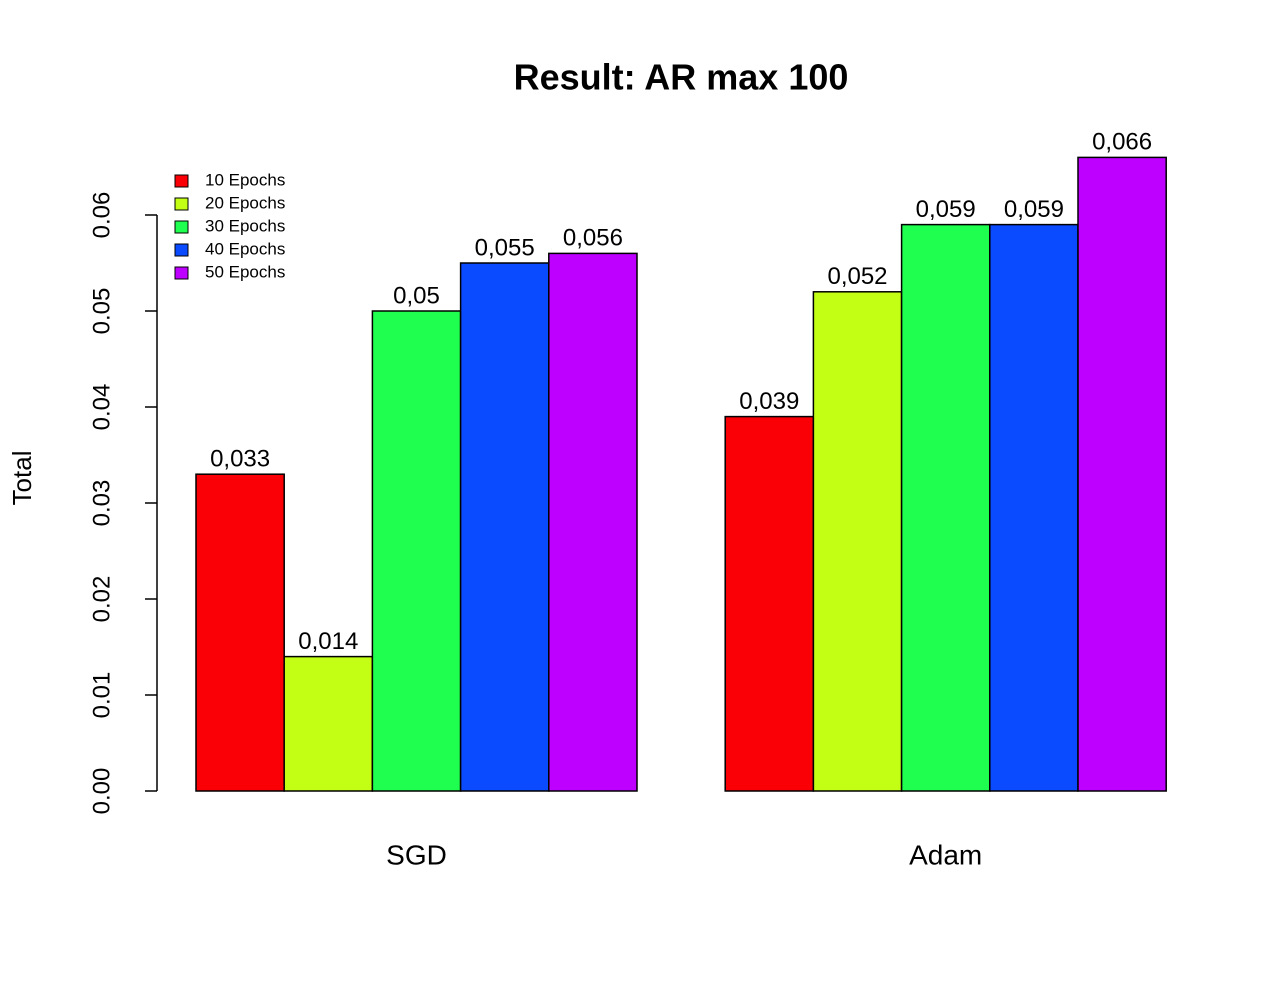 Image resolution: width=1286 pixels, height=994 pixels. I want to click on value-label: 0,05, so click(416, 295).